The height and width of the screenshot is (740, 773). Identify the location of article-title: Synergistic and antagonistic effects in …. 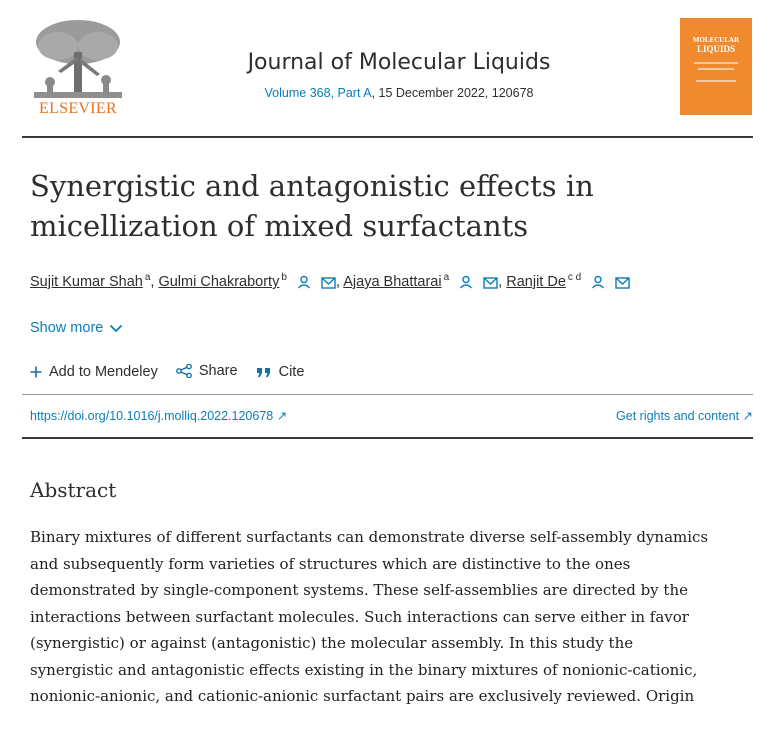
(312, 206).